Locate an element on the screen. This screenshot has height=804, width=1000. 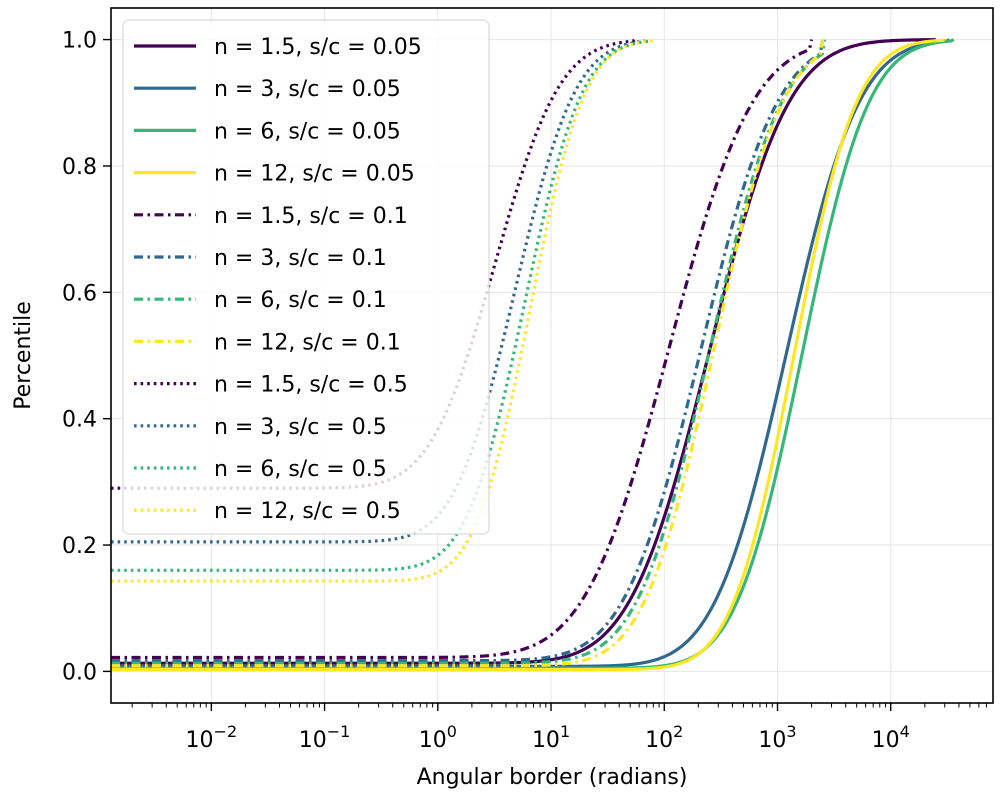
legend-entry-label: n = 12, s/c = 0.05 is located at coordinates (314, 174).